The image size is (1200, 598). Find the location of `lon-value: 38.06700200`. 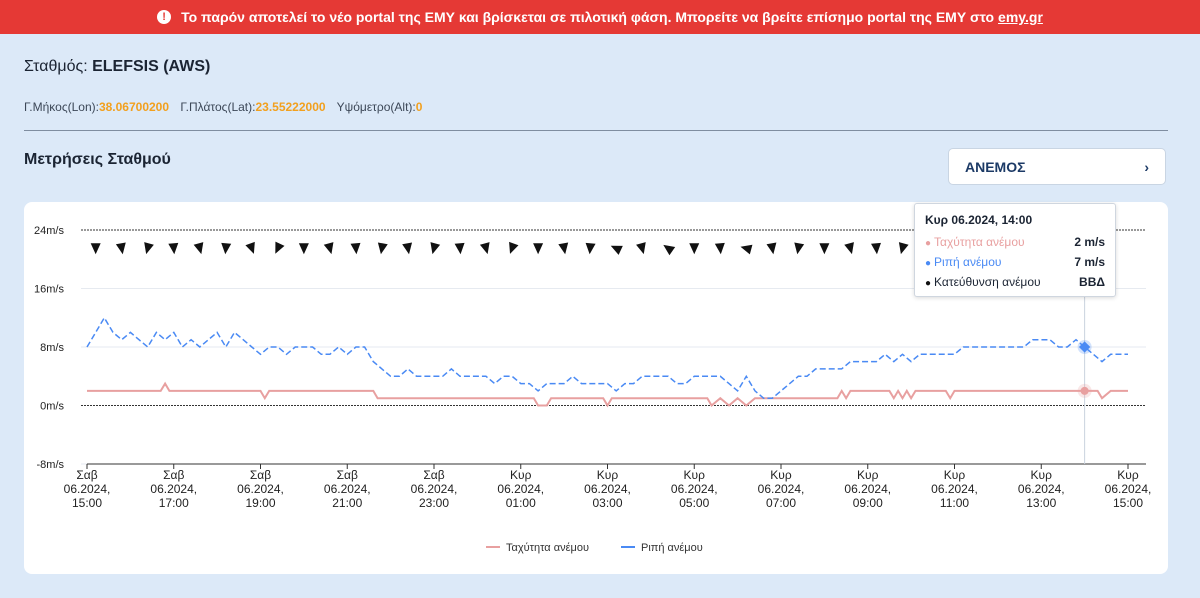

lon-value: 38.06700200 is located at coordinates (134, 107).